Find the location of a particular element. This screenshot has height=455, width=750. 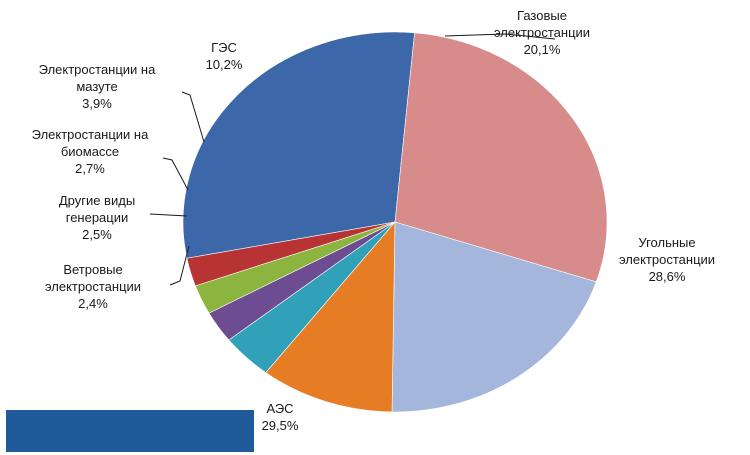

slice-label-5: Электростанции на мазуте 3,9% is located at coordinates (97, 86).